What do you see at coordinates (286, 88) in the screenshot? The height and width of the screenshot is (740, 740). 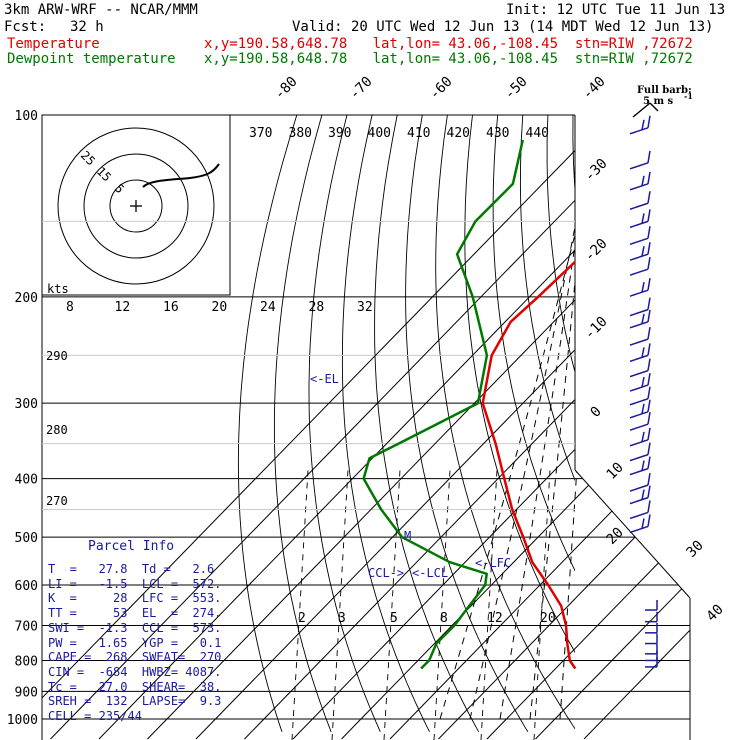 I see `isotherm-label--80: -80` at bounding box center [286, 88].